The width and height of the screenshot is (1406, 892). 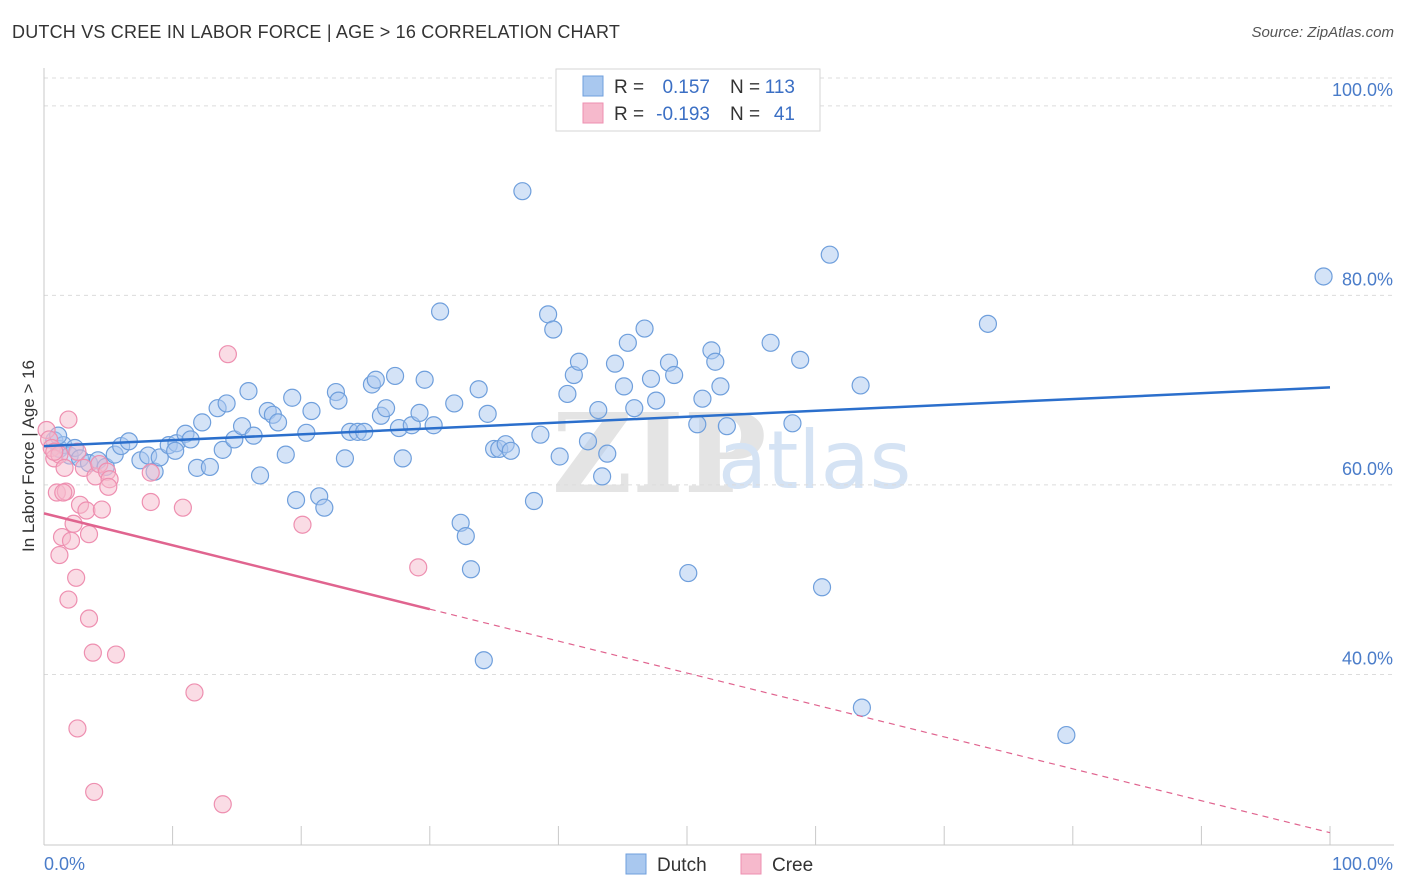 I want to click on legend-r-label-cree: R =, so click(x=629, y=114).